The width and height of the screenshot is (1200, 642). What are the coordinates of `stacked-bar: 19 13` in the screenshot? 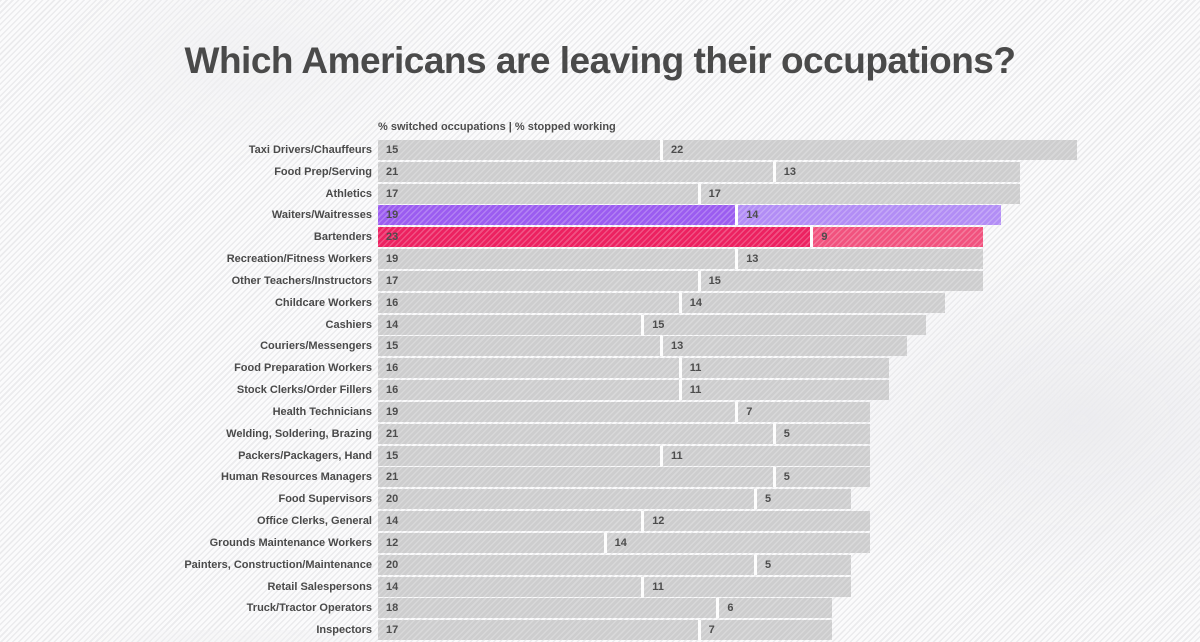 It's located at (680, 259).